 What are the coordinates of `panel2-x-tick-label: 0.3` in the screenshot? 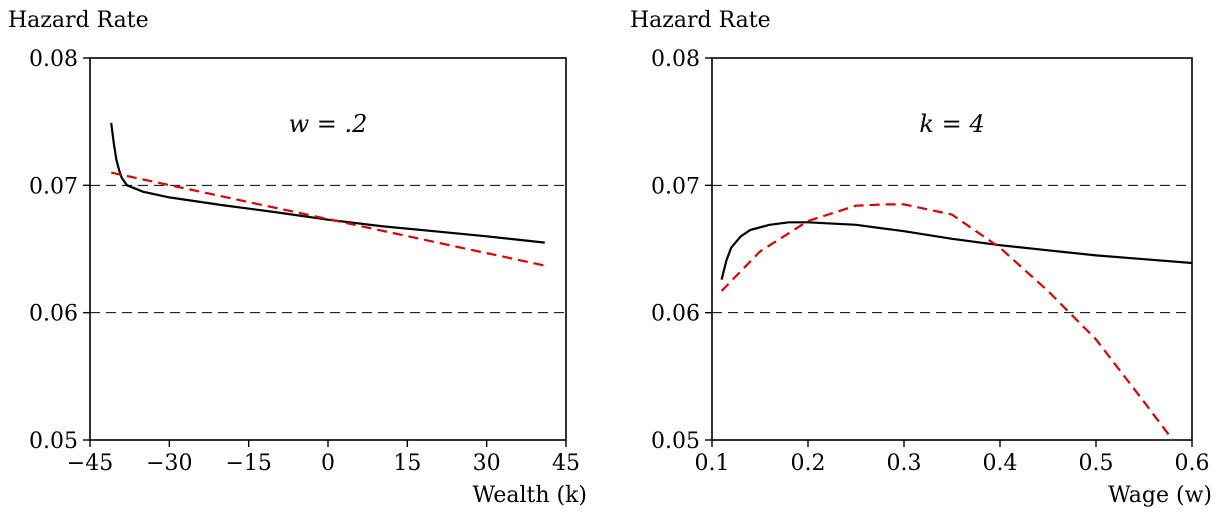 It's located at (904, 463).